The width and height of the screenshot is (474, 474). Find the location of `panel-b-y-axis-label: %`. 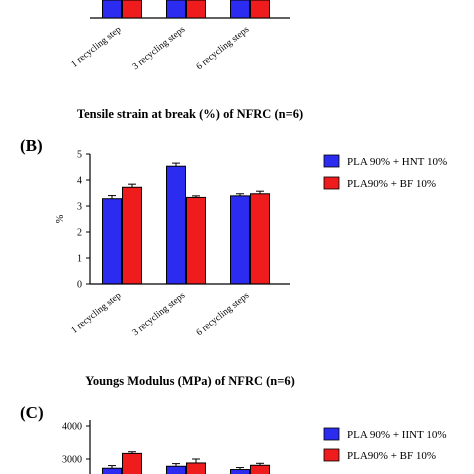

panel-b-y-axis-label: % is located at coordinates (60, 219).